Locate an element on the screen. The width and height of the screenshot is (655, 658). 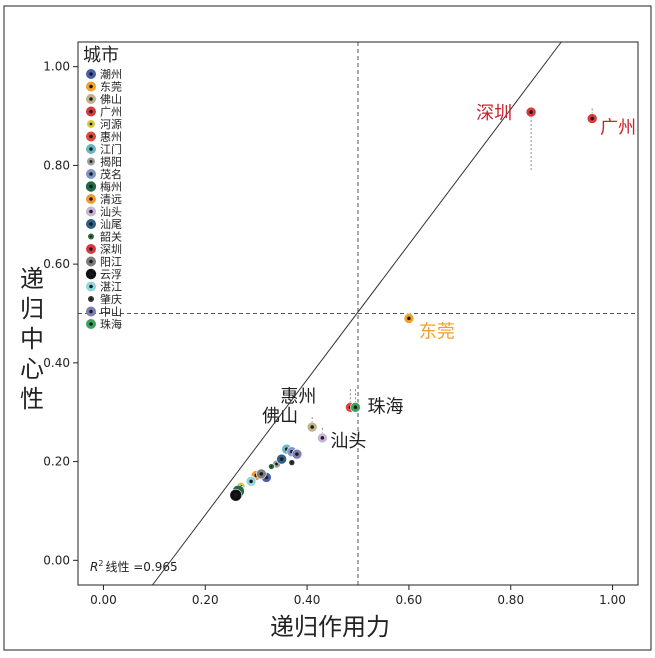
legend-entry: 中山 is located at coordinates (111, 312).